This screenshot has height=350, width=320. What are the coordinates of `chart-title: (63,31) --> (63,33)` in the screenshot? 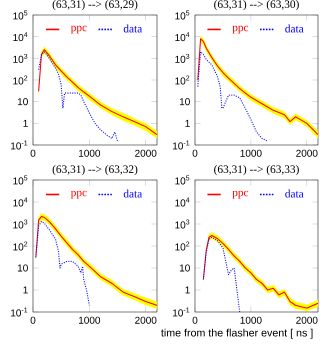 It's located at (256, 170).